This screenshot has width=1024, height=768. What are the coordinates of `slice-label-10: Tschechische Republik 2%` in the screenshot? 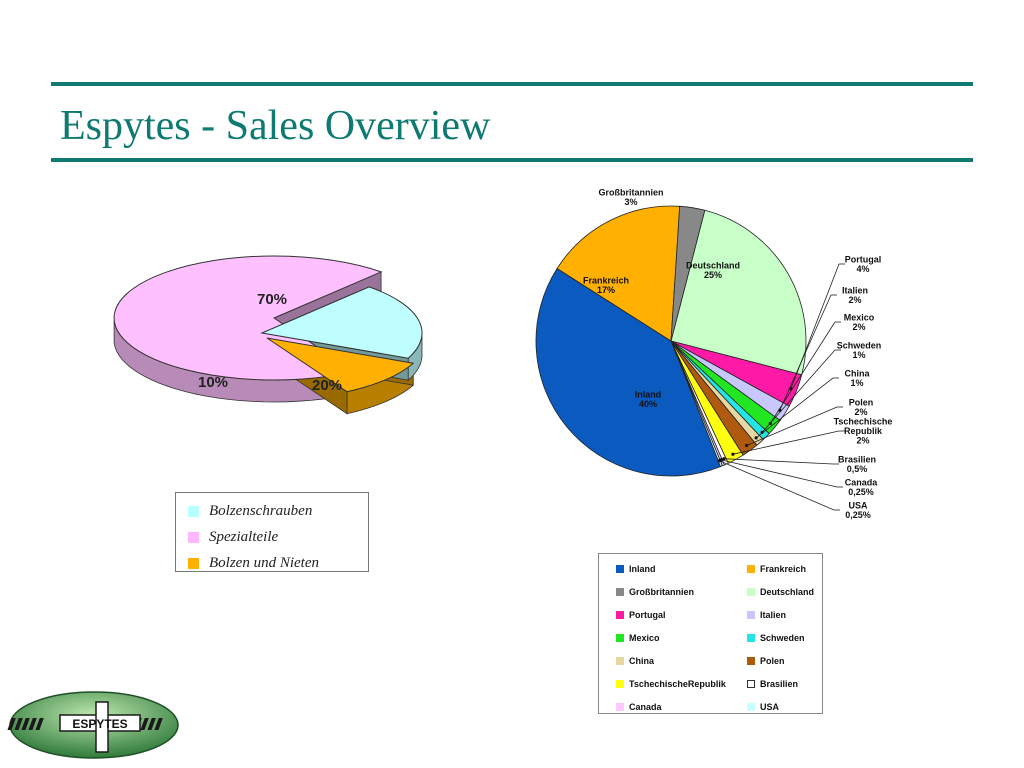 It's located at (863, 431).